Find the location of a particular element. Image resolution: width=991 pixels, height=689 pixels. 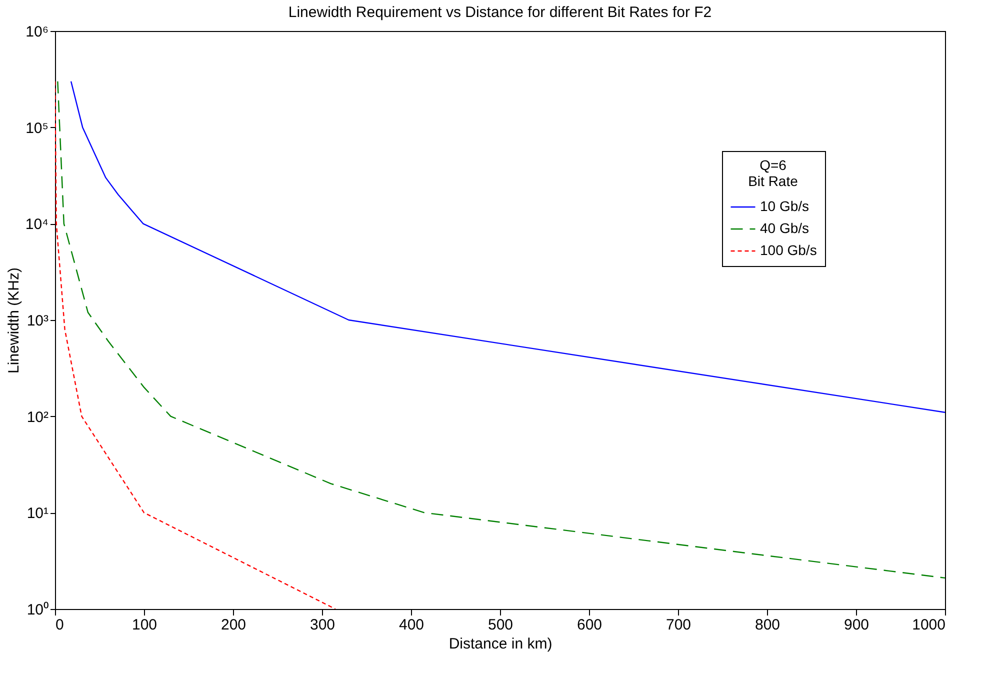

x-tick-label: 600 is located at coordinates (589, 625).